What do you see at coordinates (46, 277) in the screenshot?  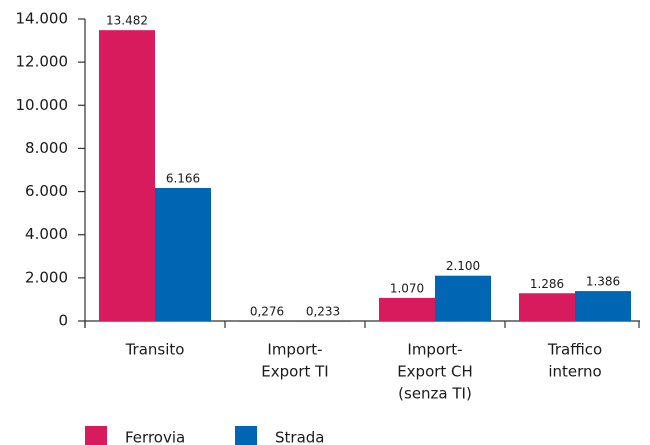 I see `y-tick-label: 2.000` at bounding box center [46, 277].